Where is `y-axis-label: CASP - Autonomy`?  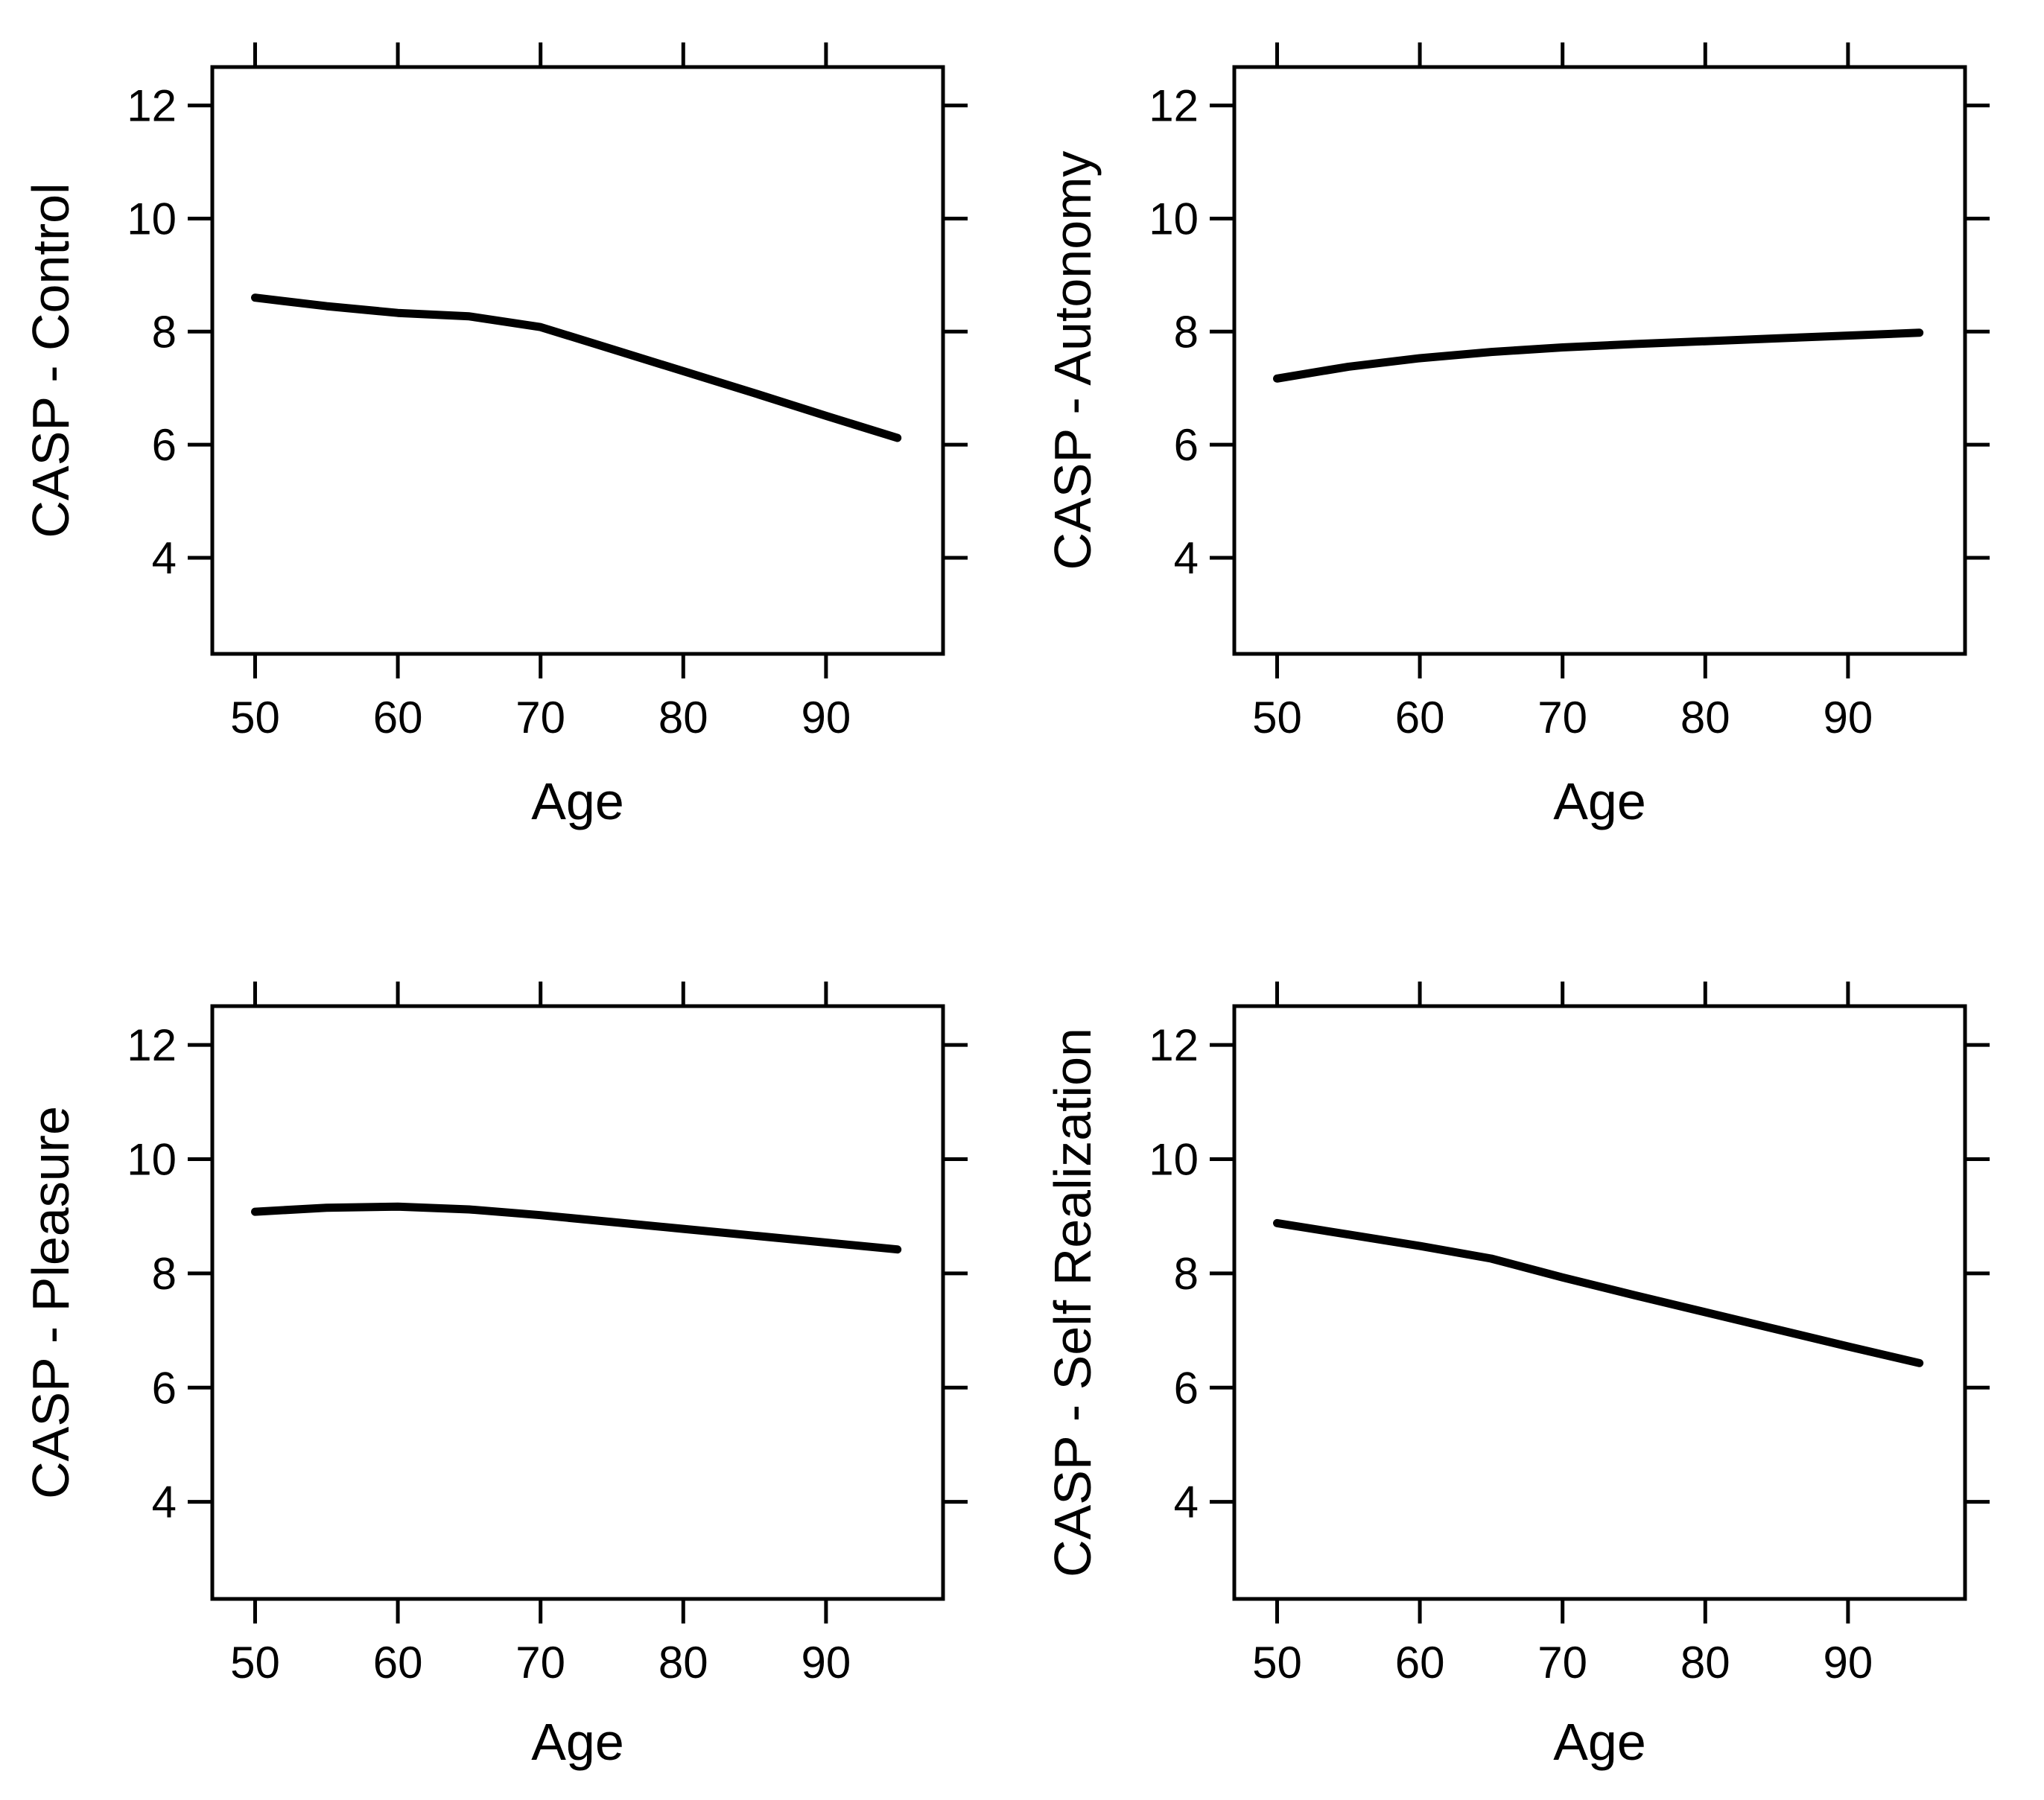
y-axis-label: CASP - Autonomy is located at coordinates (1073, 361).